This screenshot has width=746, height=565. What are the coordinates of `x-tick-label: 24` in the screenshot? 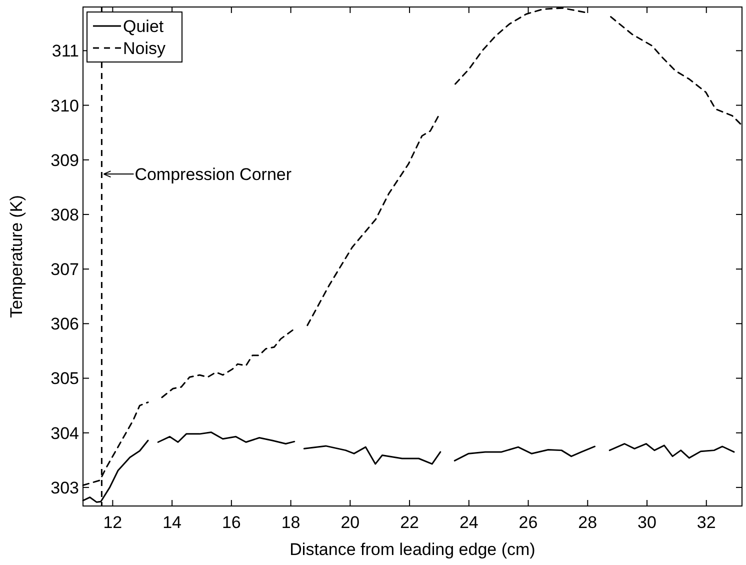 It's located at (468, 522).